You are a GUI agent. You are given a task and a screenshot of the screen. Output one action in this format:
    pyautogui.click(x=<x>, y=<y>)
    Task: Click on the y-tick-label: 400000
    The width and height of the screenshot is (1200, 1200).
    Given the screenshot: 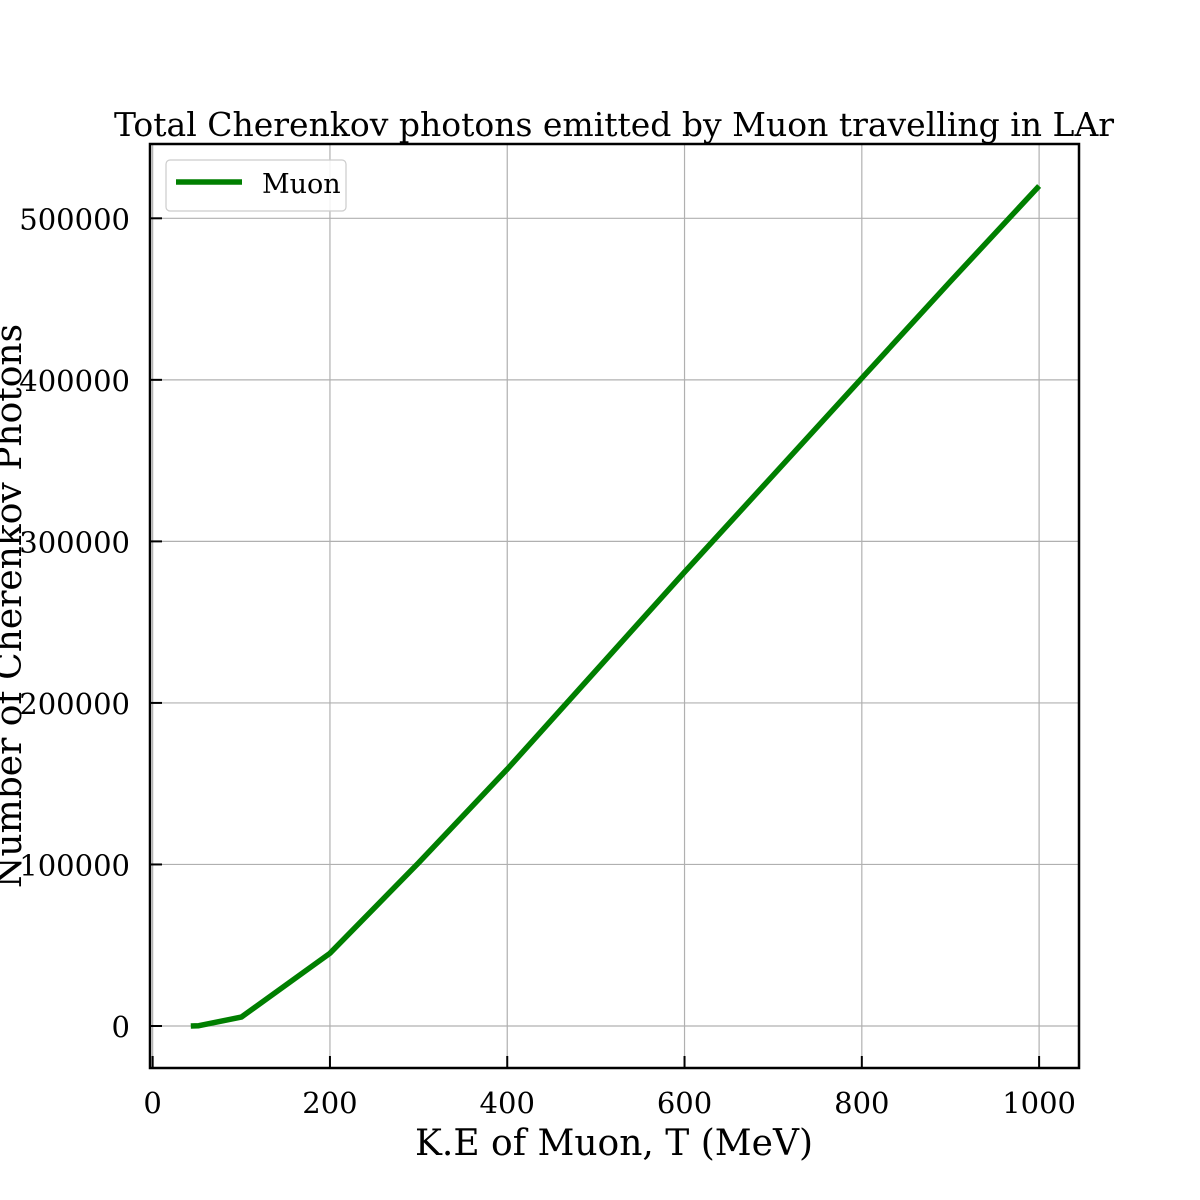 What is the action you would take?
    pyautogui.click(x=74, y=381)
    